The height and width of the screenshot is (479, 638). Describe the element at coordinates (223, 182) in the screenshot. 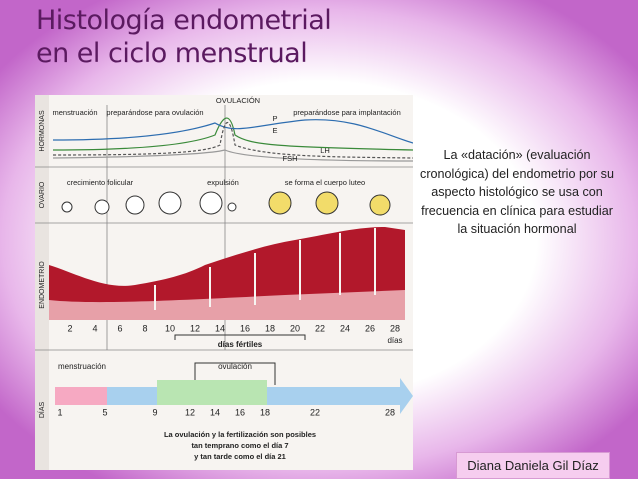

I see `ovary-label: expulsión` at that location.